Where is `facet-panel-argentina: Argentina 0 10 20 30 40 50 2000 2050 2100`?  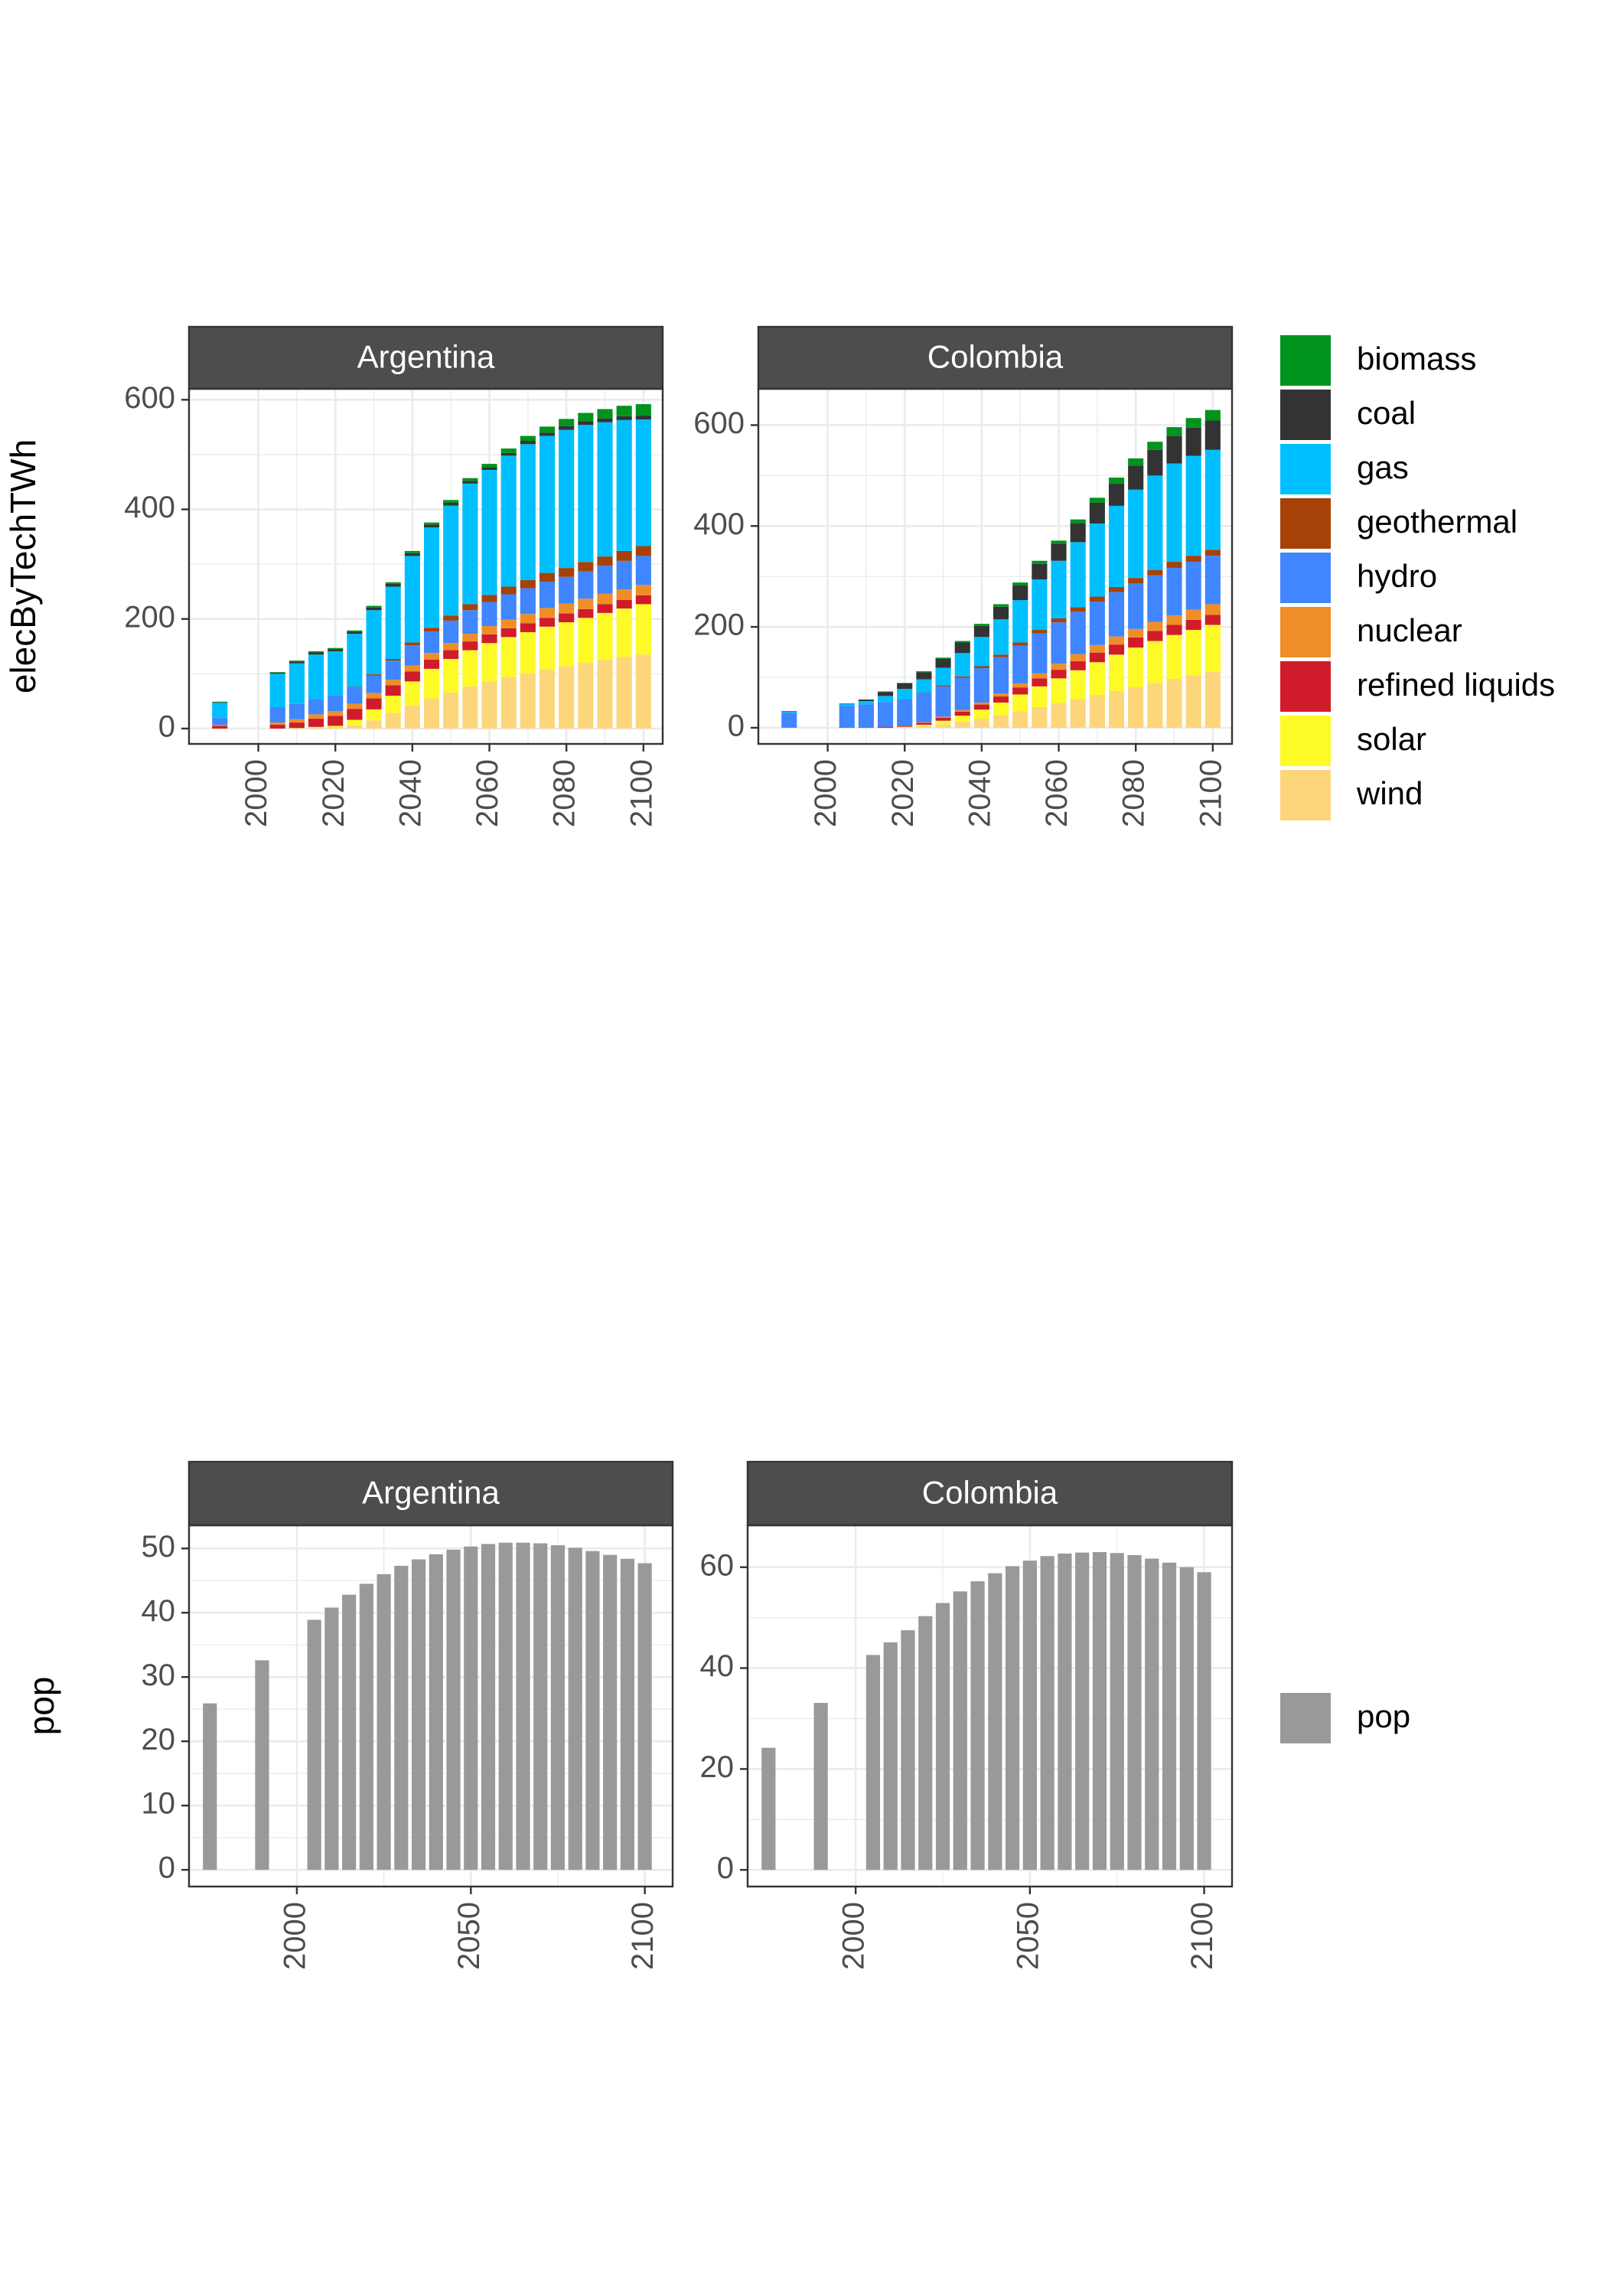
facet-panel-argentina: Argentina 0 10 20 30 40 50 2000 2050 2100 is located at coordinates (408, 1715).